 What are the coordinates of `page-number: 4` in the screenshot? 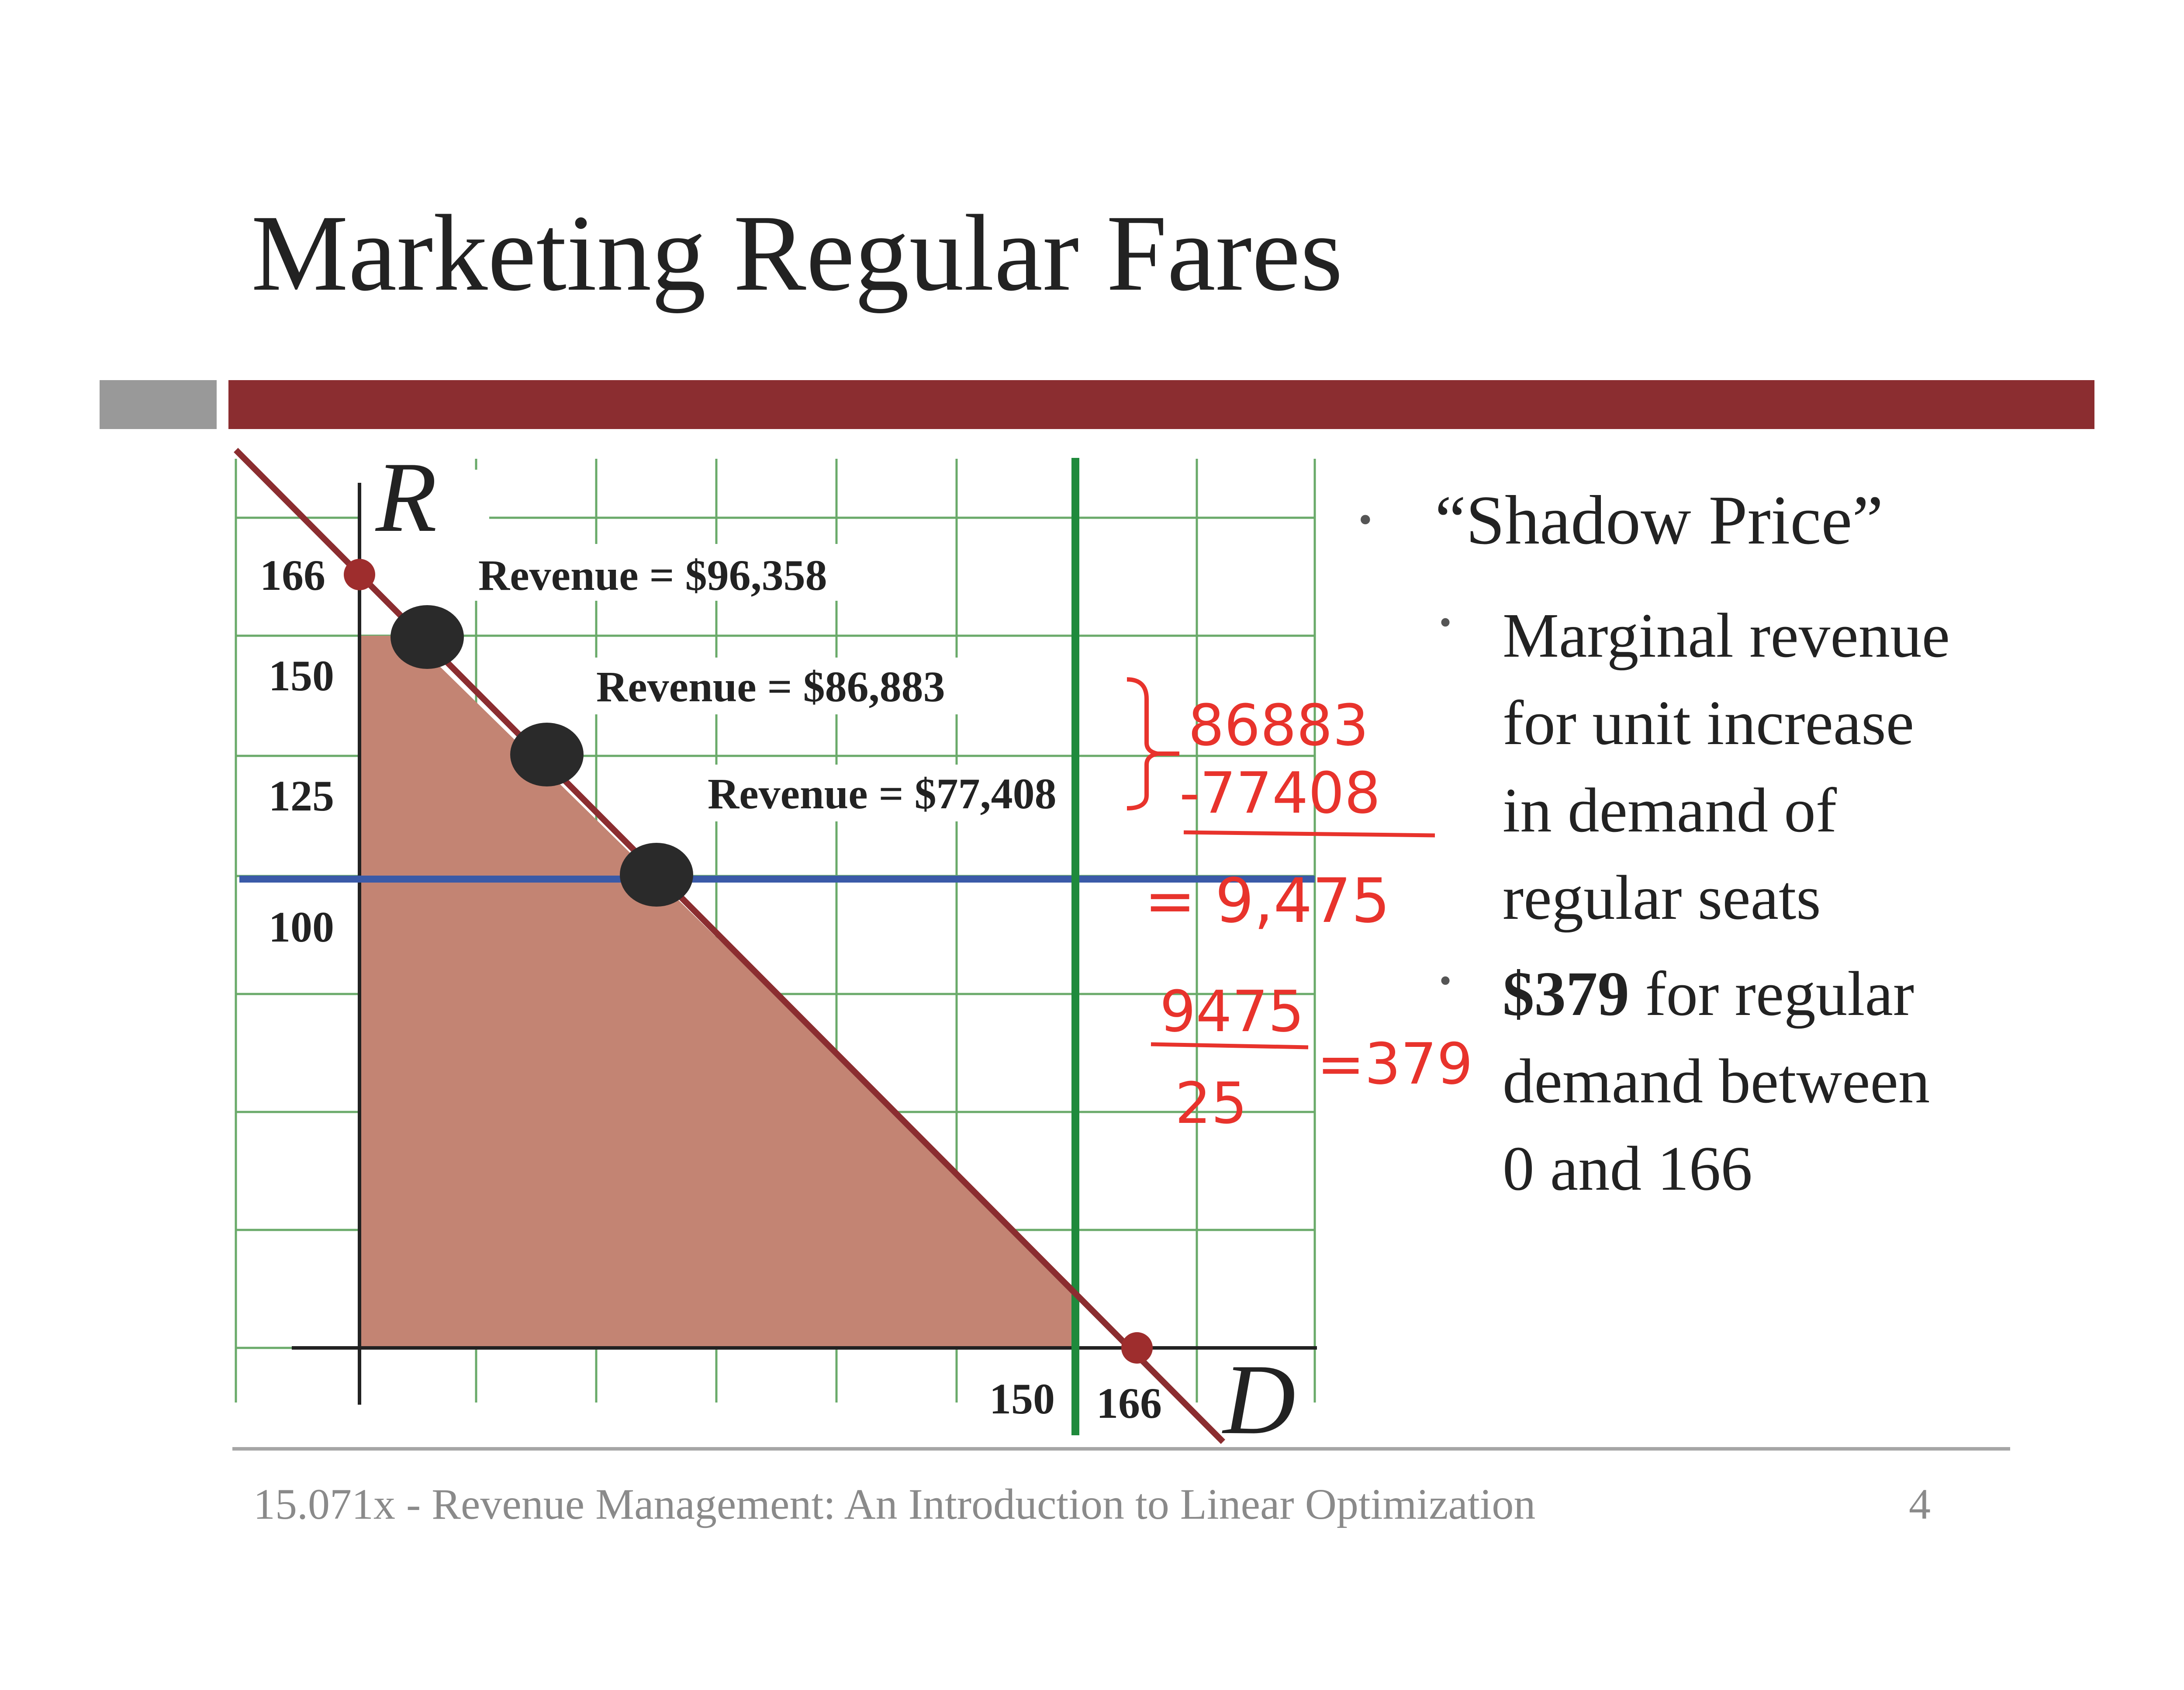 It's located at (1920, 1504).